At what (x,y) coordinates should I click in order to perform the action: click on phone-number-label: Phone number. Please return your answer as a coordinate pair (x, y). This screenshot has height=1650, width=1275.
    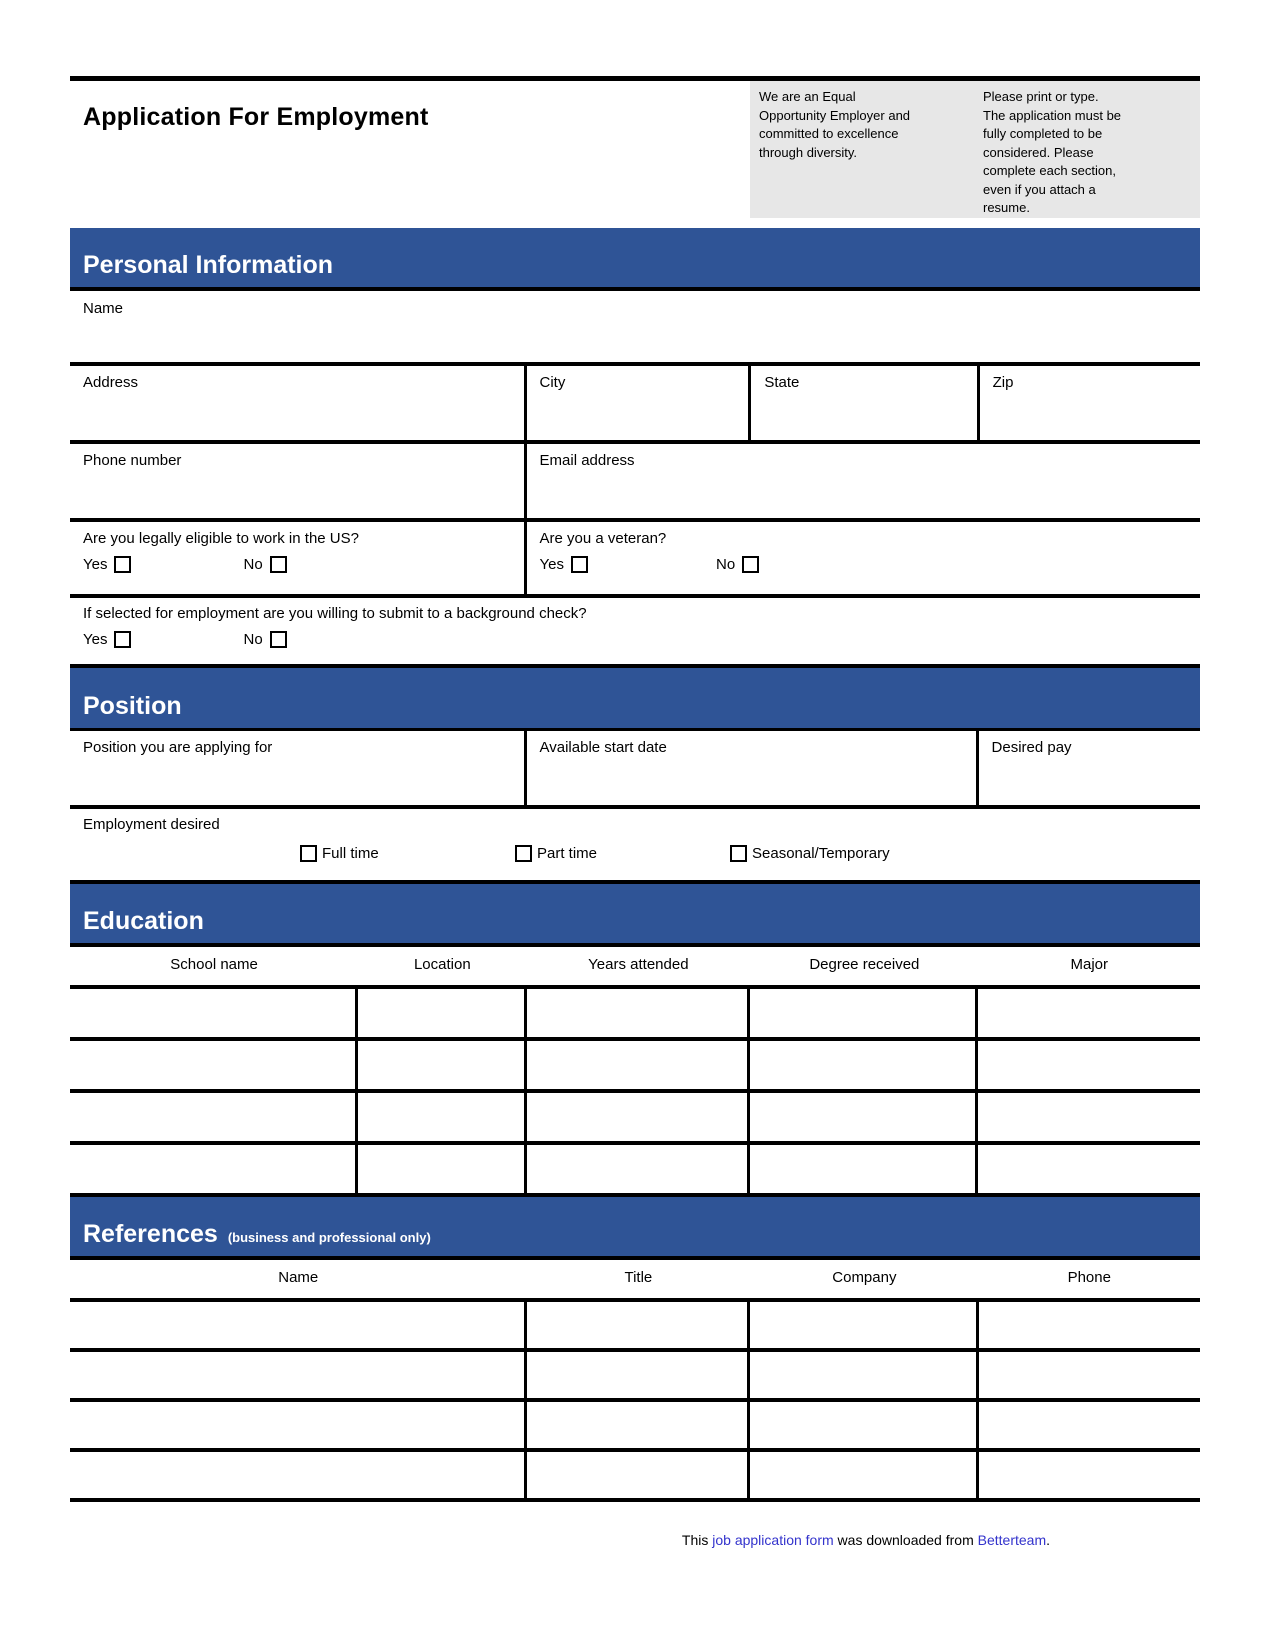
    Looking at the image, I should click on (132, 460).